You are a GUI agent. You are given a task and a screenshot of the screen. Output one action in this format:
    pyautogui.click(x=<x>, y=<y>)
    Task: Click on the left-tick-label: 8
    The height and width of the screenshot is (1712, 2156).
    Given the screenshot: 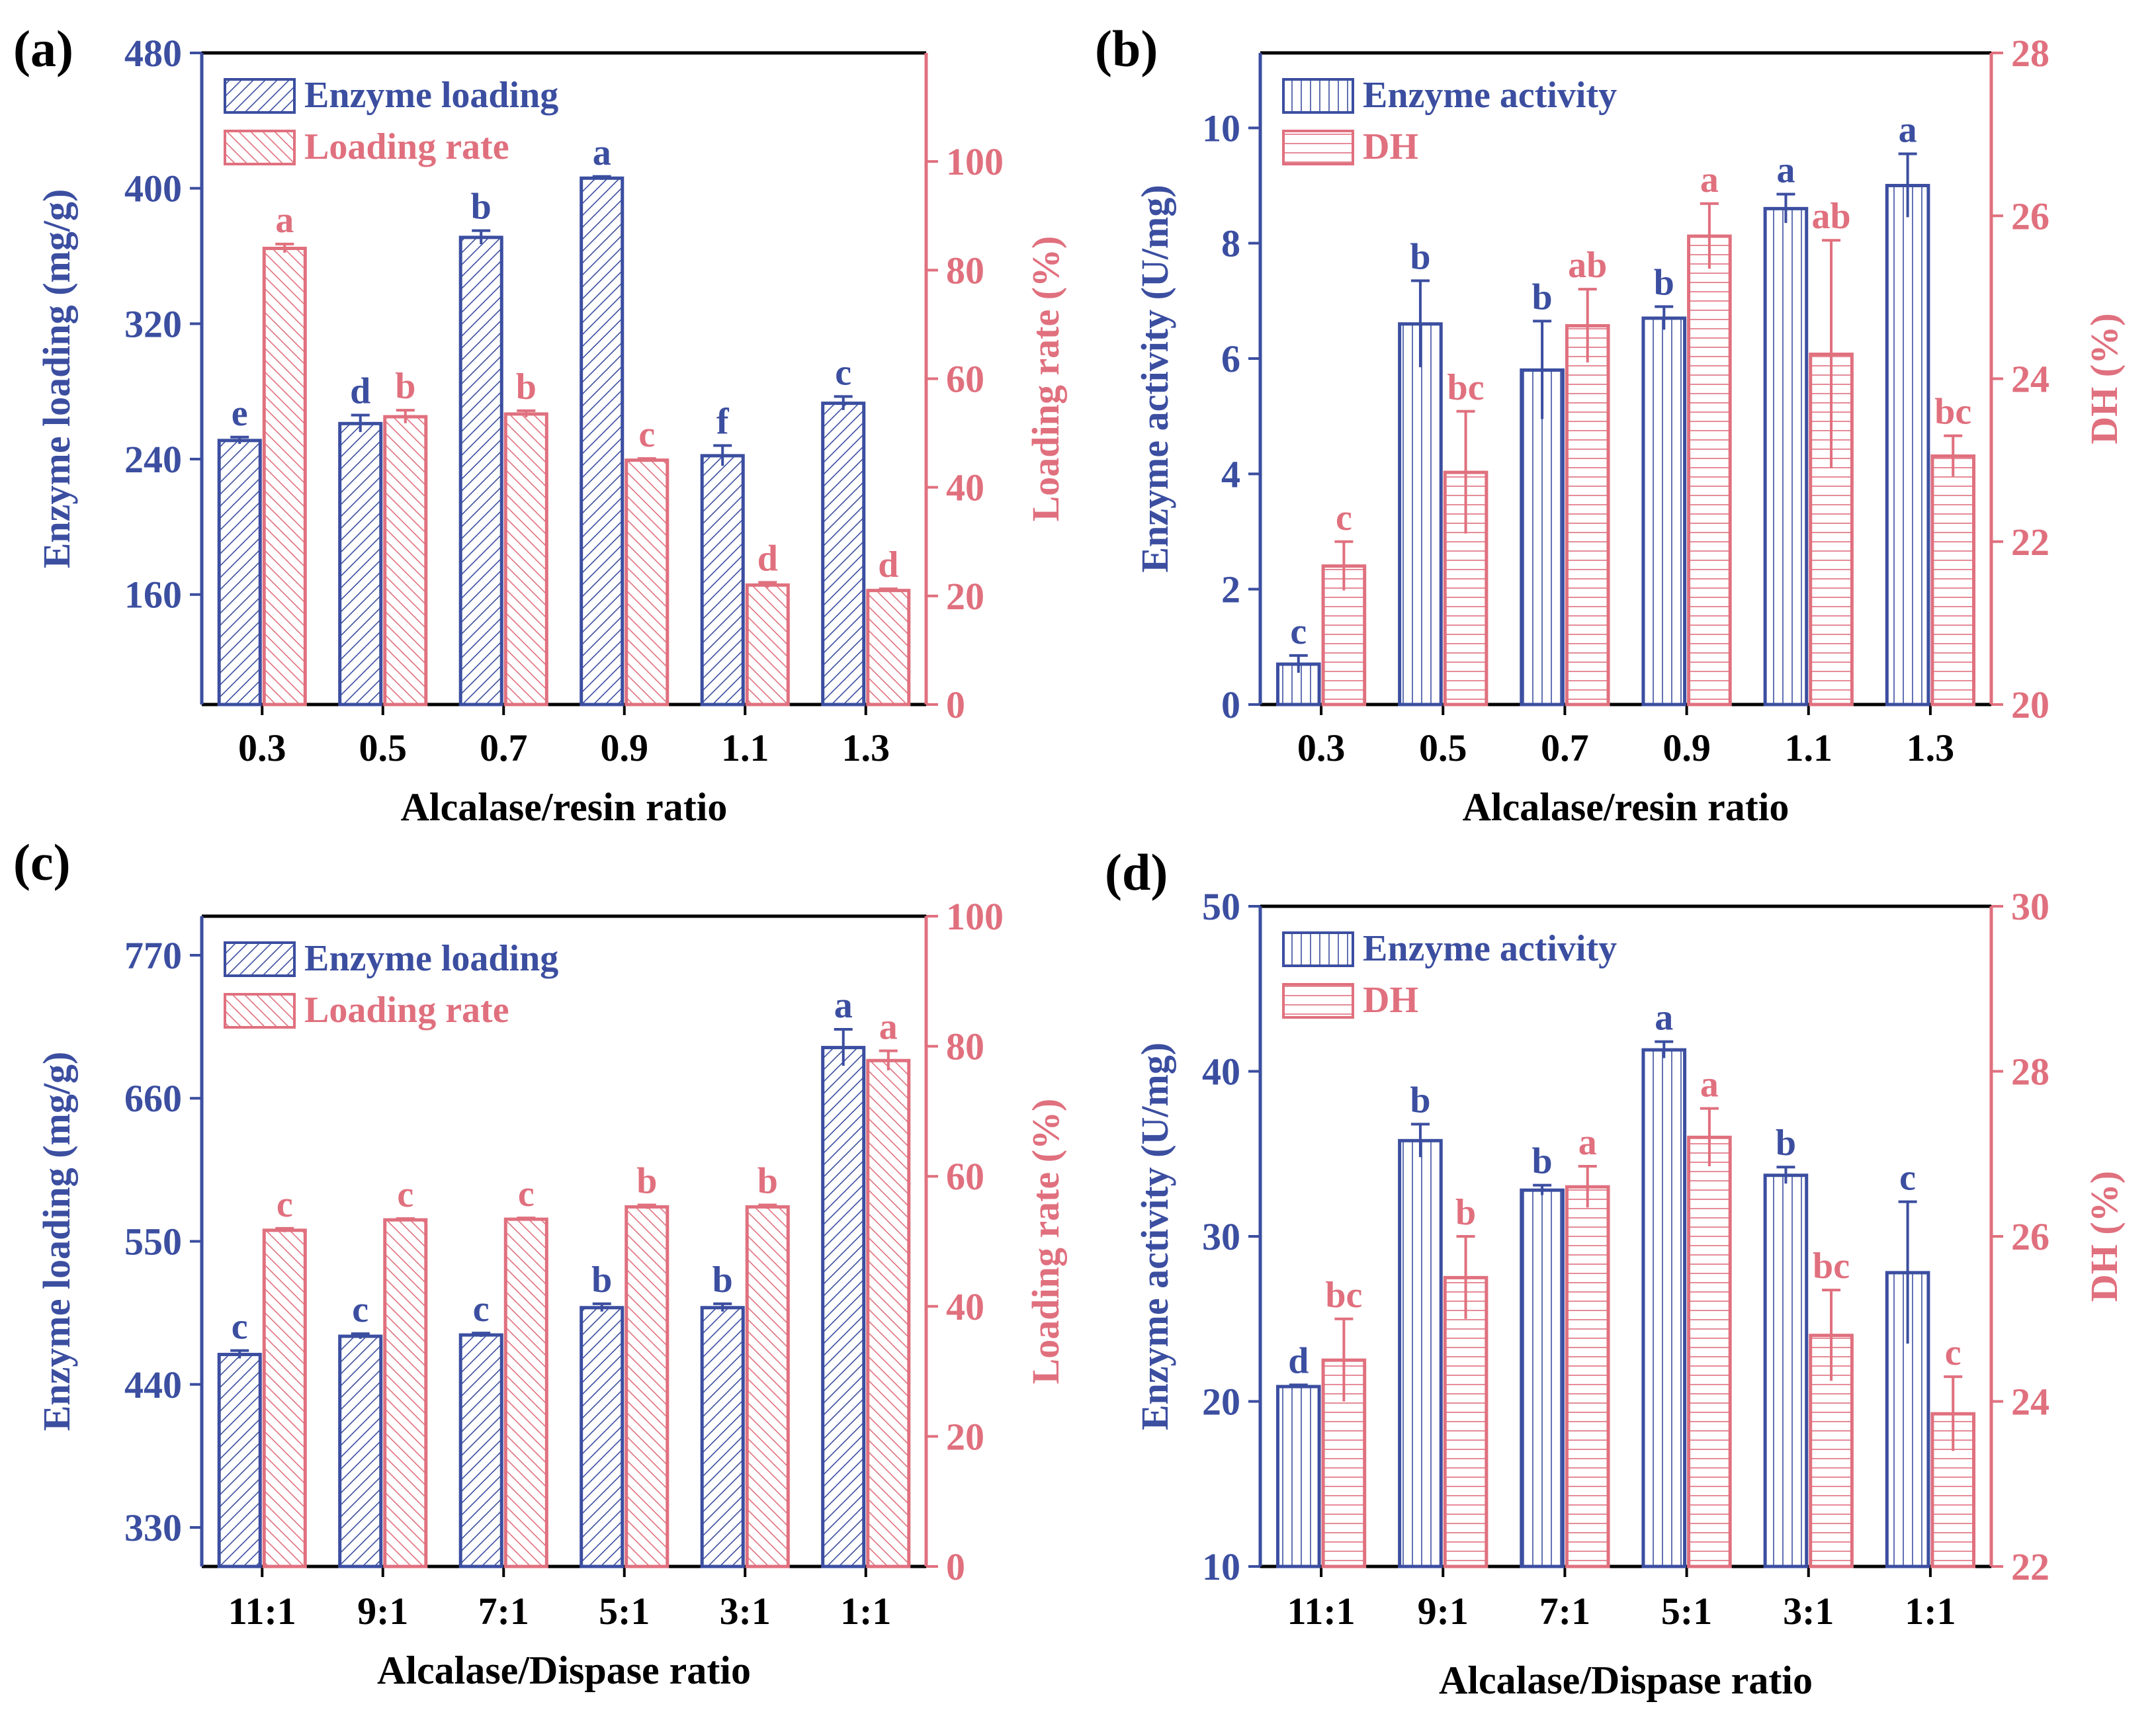 What is the action you would take?
    pyautogui.click(x=1230, y=243)
    